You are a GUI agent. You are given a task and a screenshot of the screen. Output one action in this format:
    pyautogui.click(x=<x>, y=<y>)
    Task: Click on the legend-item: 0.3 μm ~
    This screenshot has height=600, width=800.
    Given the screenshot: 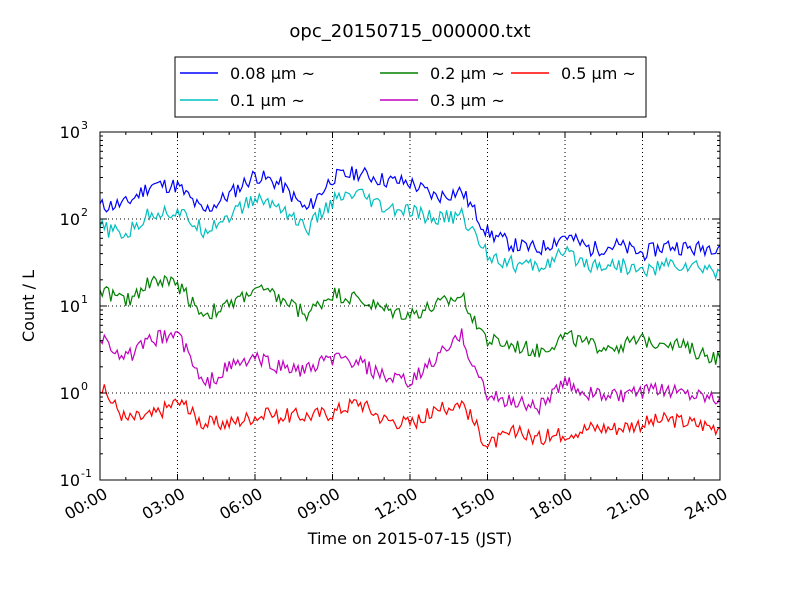 What is the action you would take?
    pyautogui.click(x=442, y=100)
    